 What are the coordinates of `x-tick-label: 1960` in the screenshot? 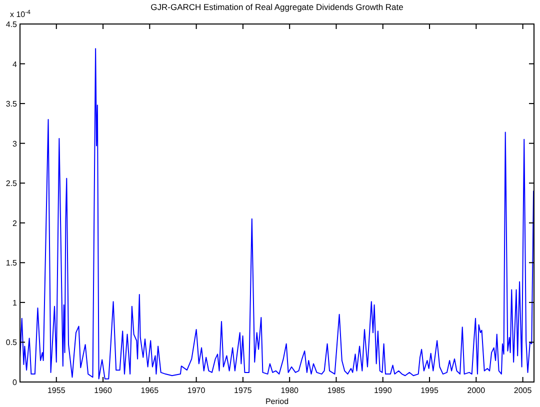 It's located at (103, 390).